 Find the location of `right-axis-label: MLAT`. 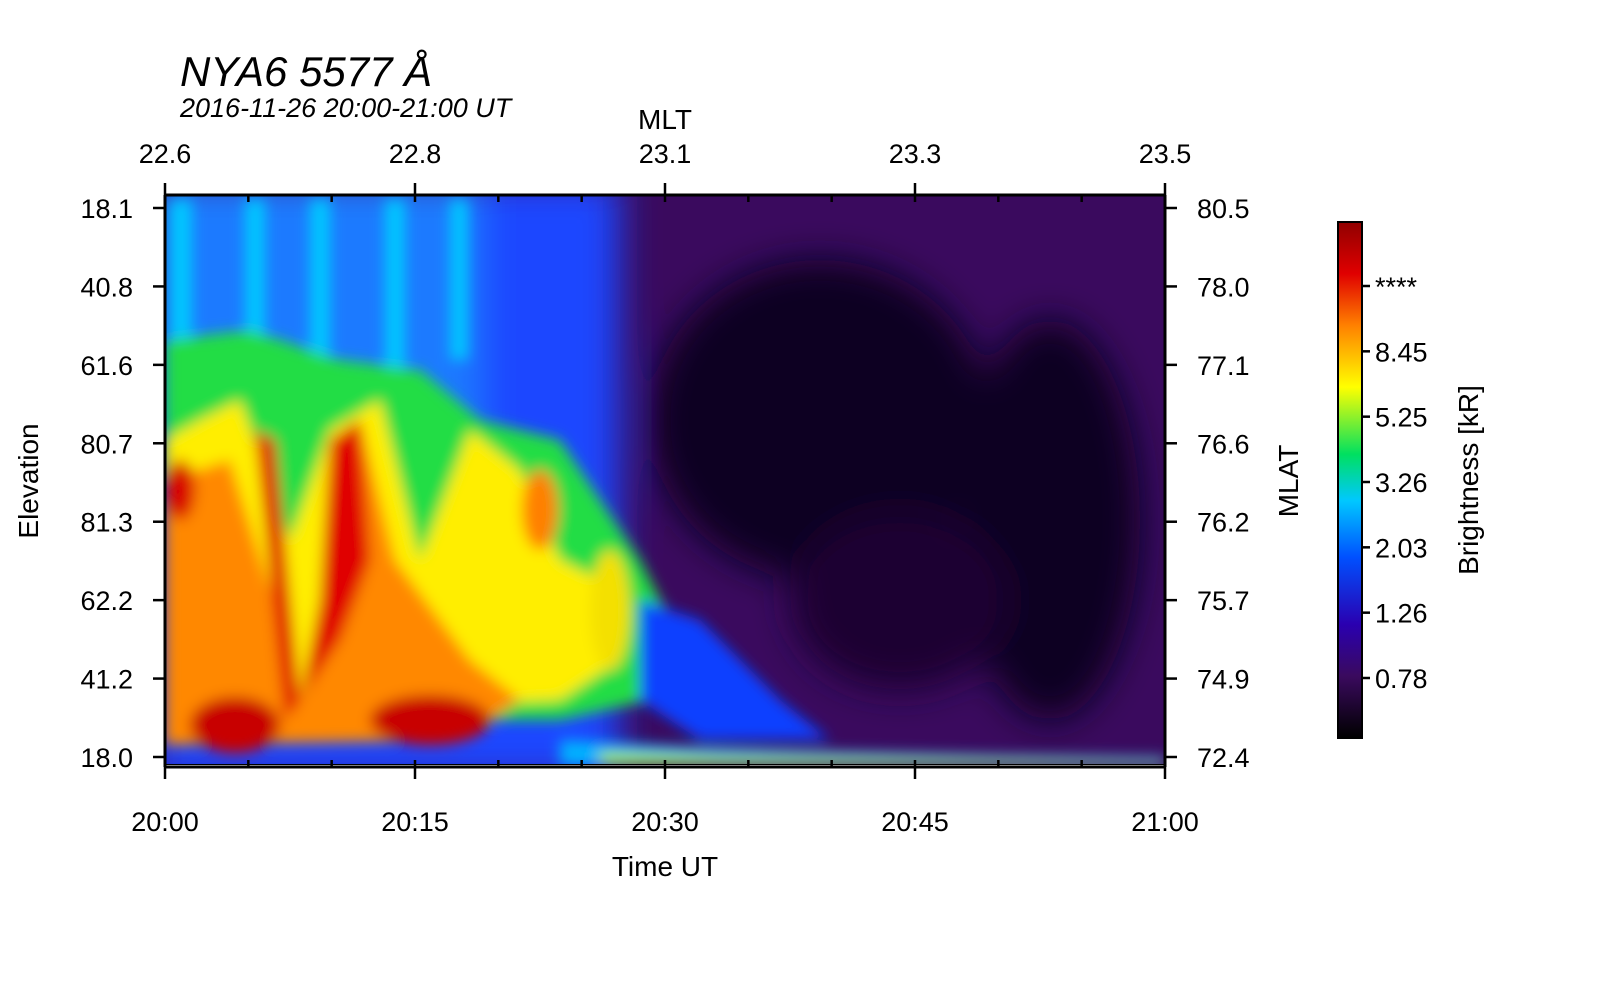

right-axis-label: MLAT is located at coordinates (1288, 481).